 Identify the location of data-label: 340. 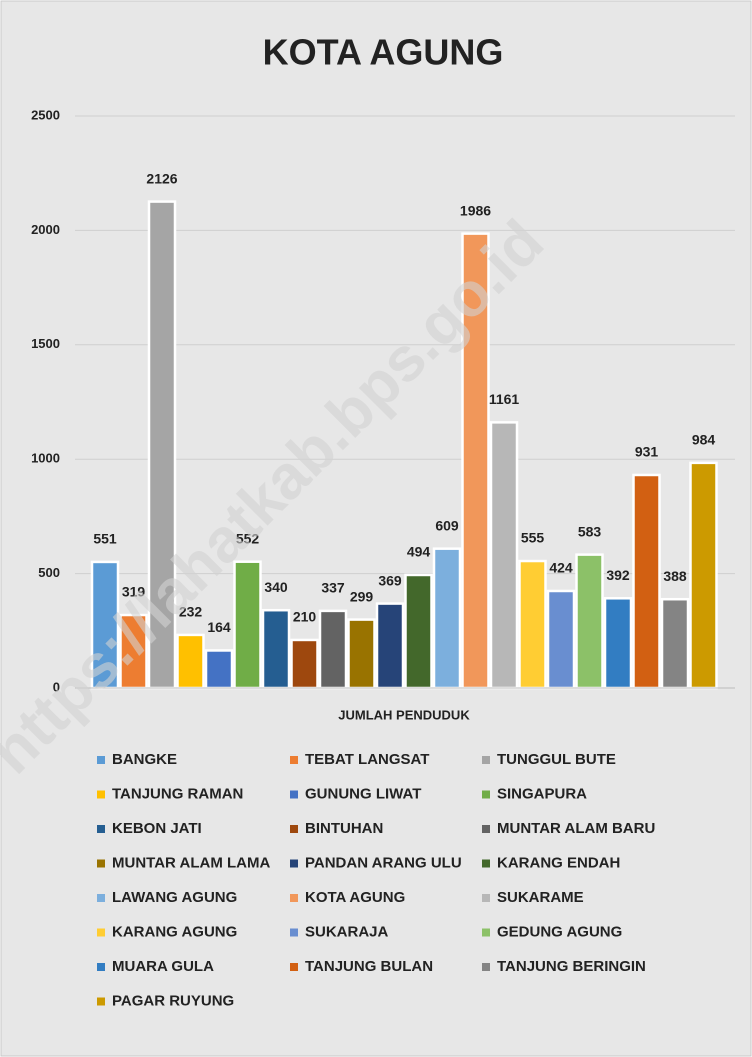
(276, 587).